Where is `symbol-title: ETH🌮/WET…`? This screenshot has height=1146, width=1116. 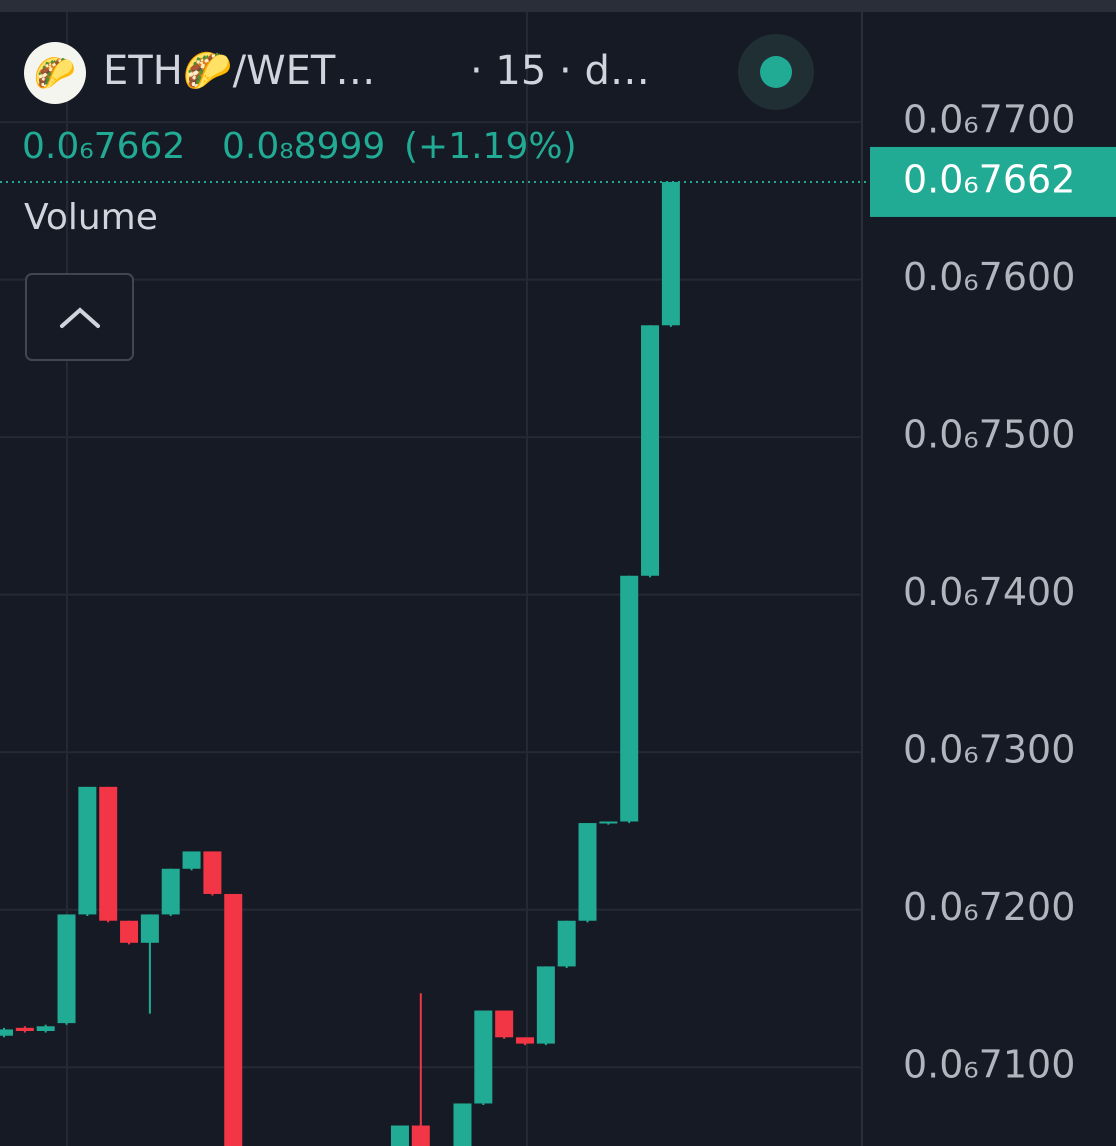
symbol-title: ETH🌮/WET… is located at coordinates (239, 71).